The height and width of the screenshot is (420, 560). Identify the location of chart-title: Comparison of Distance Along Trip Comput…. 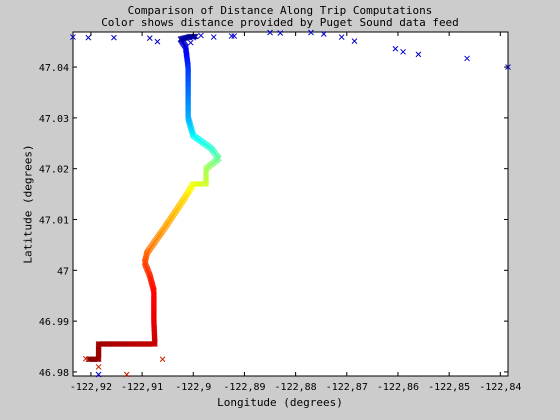
(280, 10).